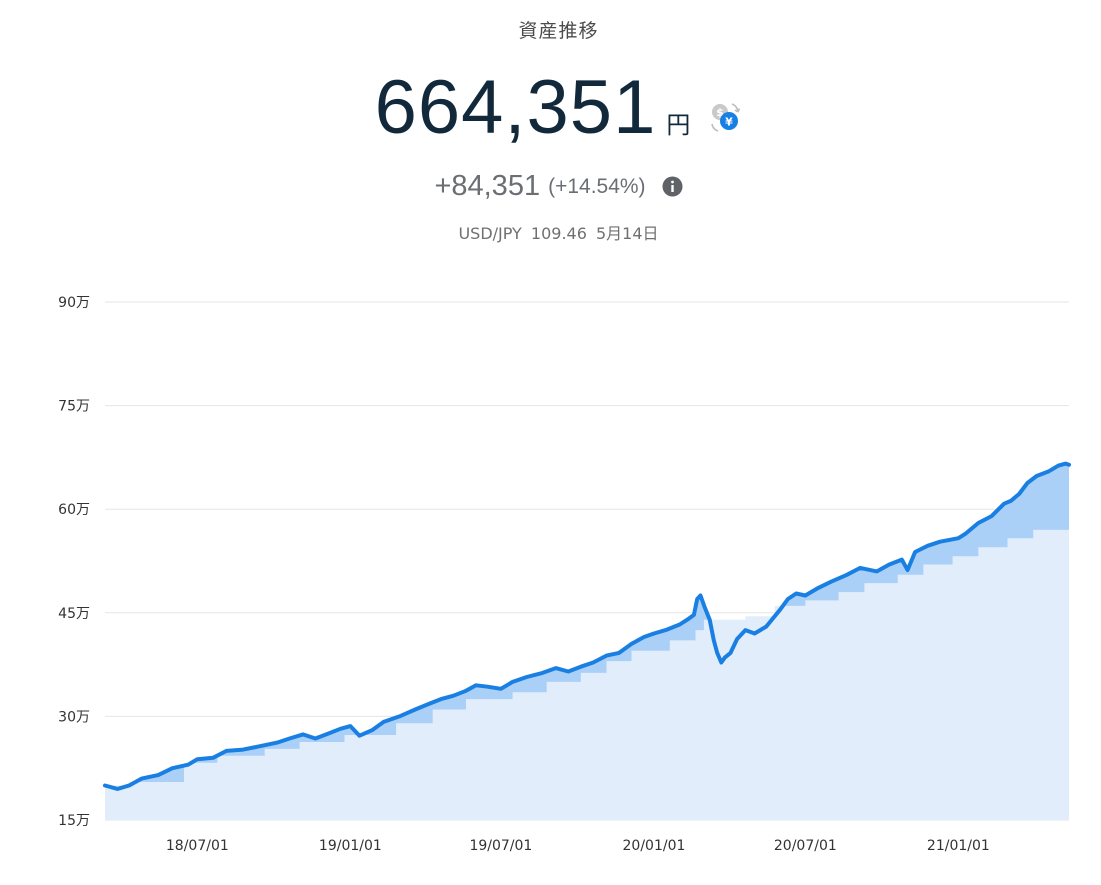 Image resolution: width=1101 pixels, height=885 pixels. Describe the element at coordinates (74, 407) in the screenshot. I see `y-tick-label: 75万` at that location.